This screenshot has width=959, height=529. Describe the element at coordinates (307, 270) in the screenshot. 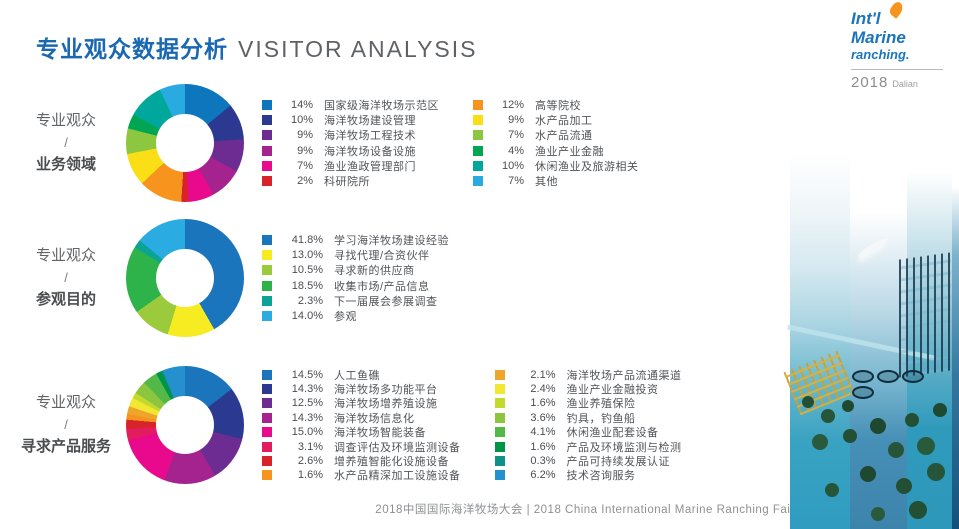

I see `legend-percent: 10.5%` at that location.